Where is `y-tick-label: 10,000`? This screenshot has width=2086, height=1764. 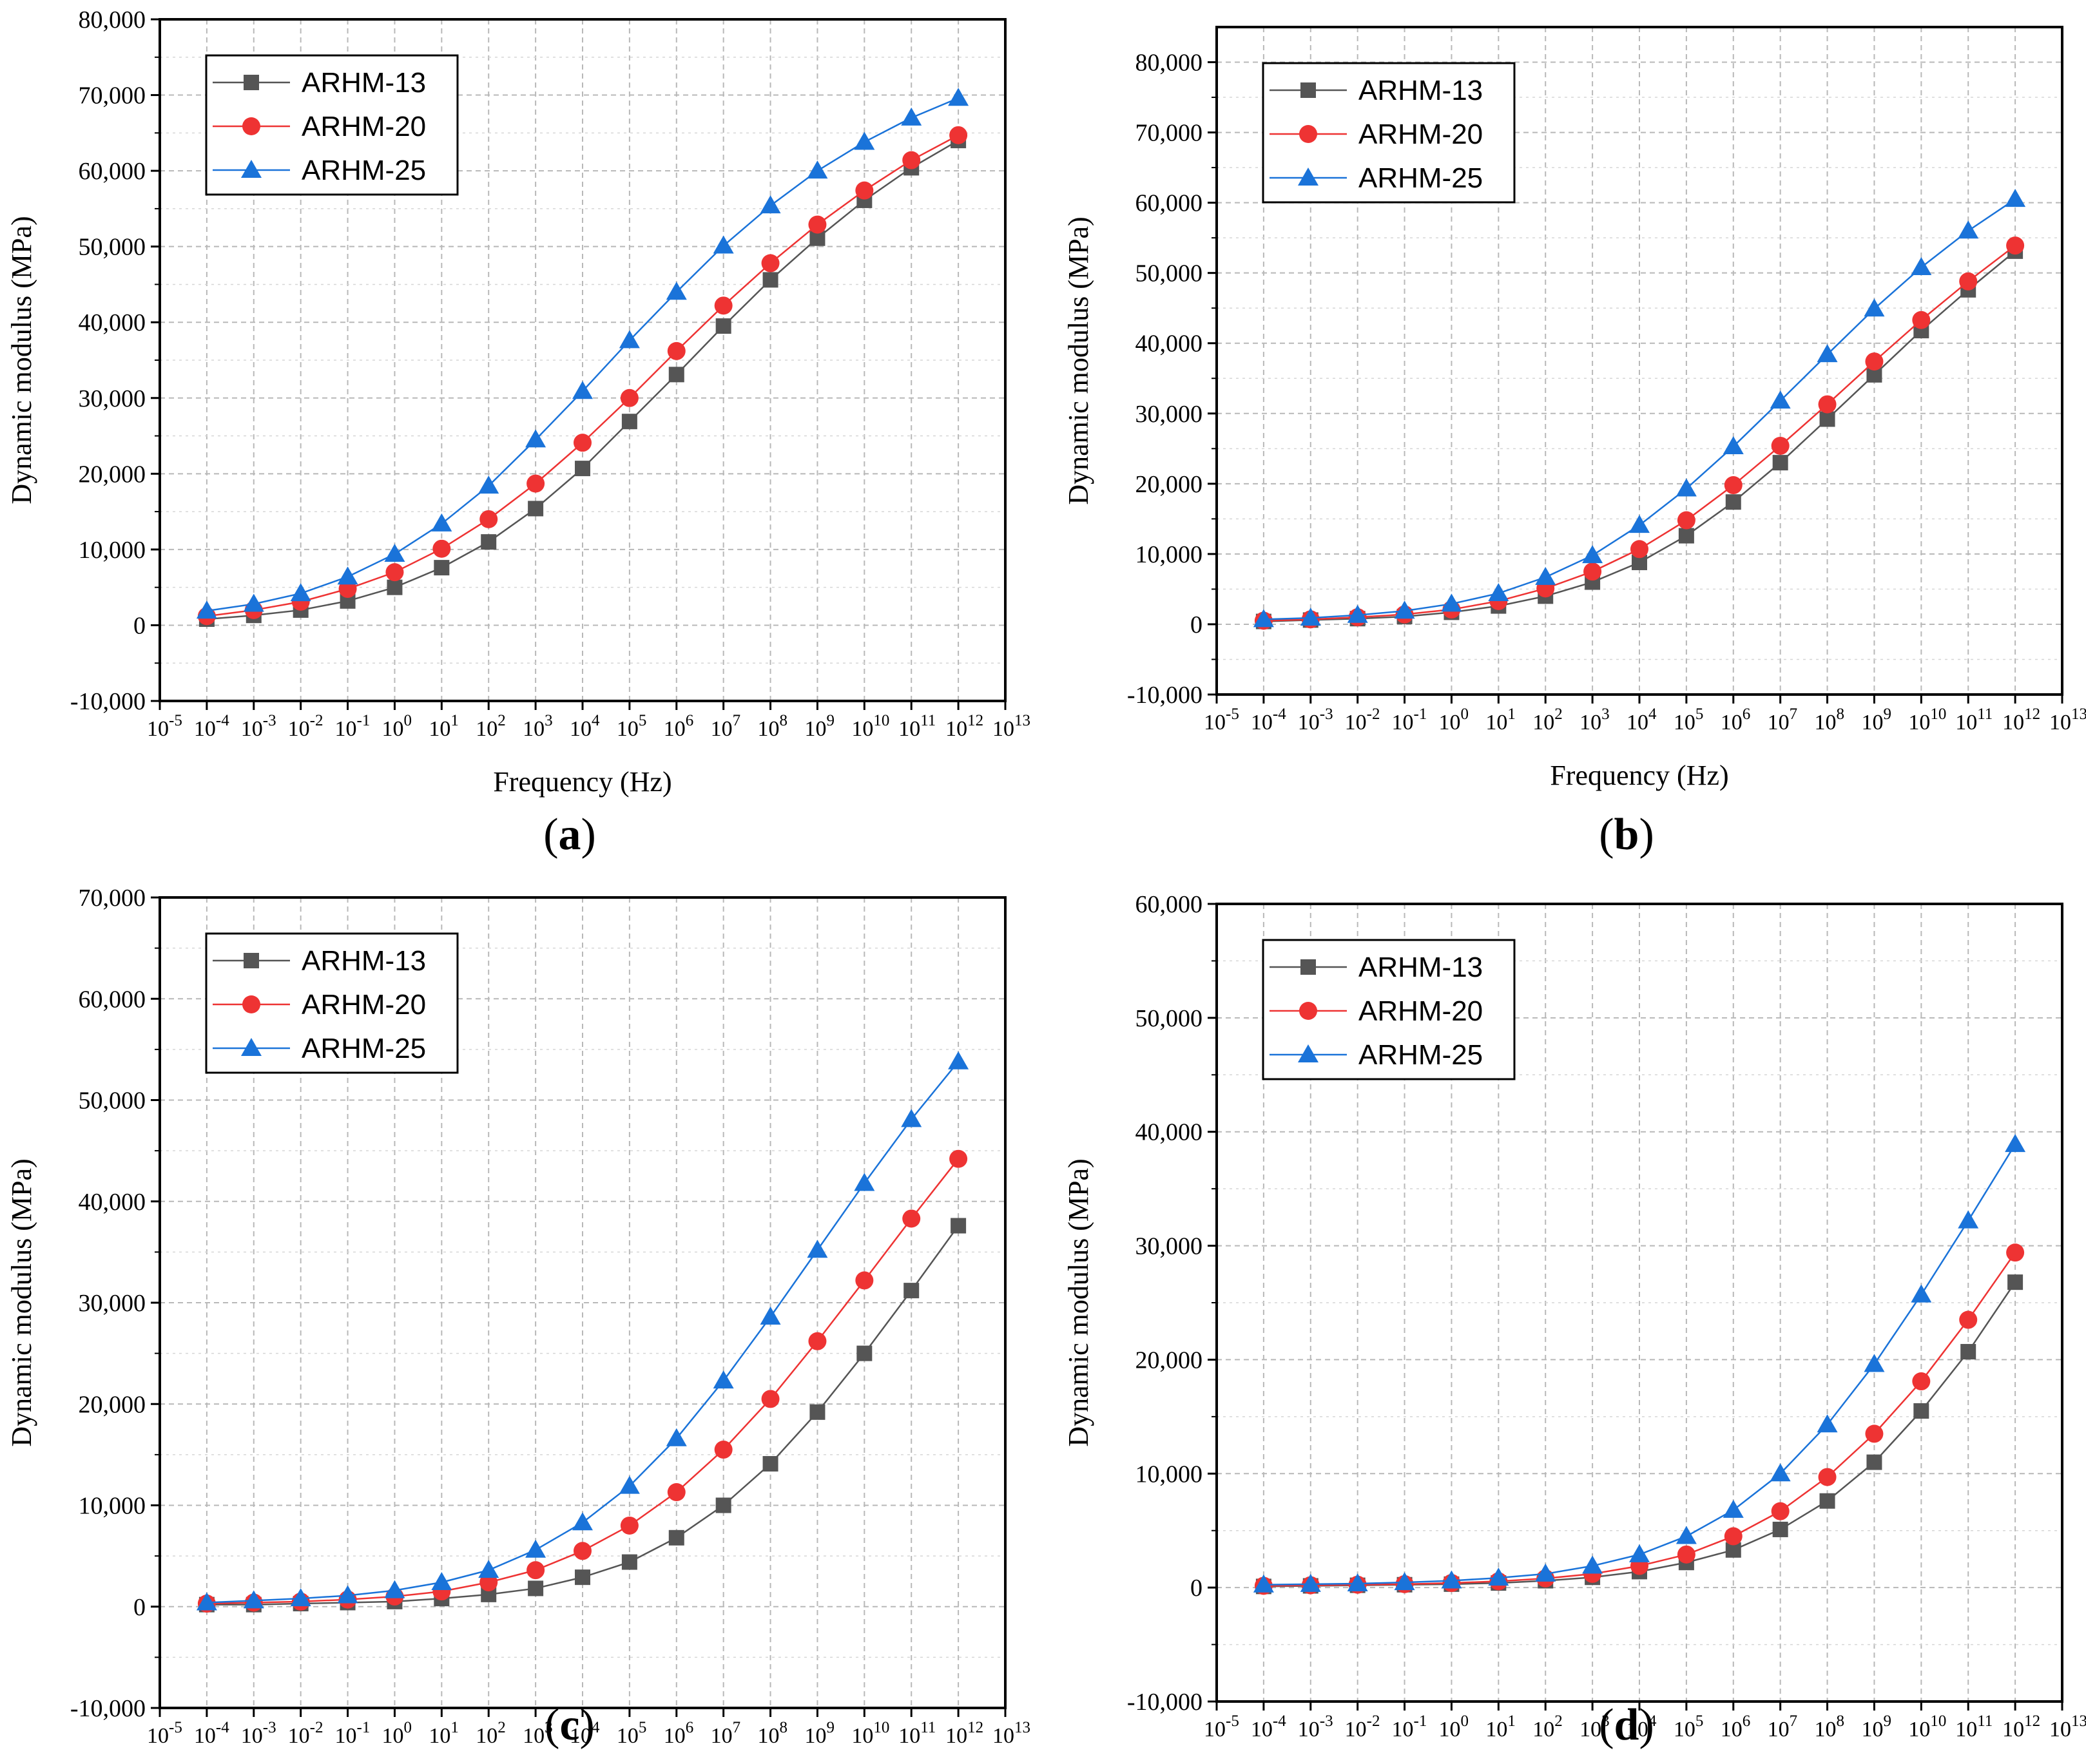
y-tick-label: 10,000 is located at coordinates (1169, 1474).